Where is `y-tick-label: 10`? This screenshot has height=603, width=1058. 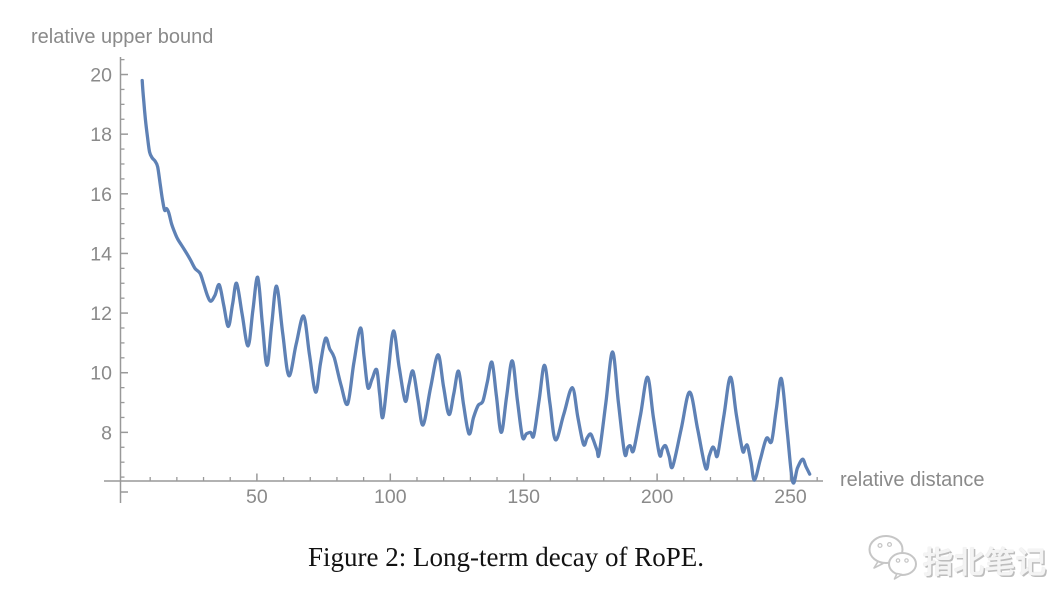
y-tick-label: 10 is located at coordinates (101, 374).